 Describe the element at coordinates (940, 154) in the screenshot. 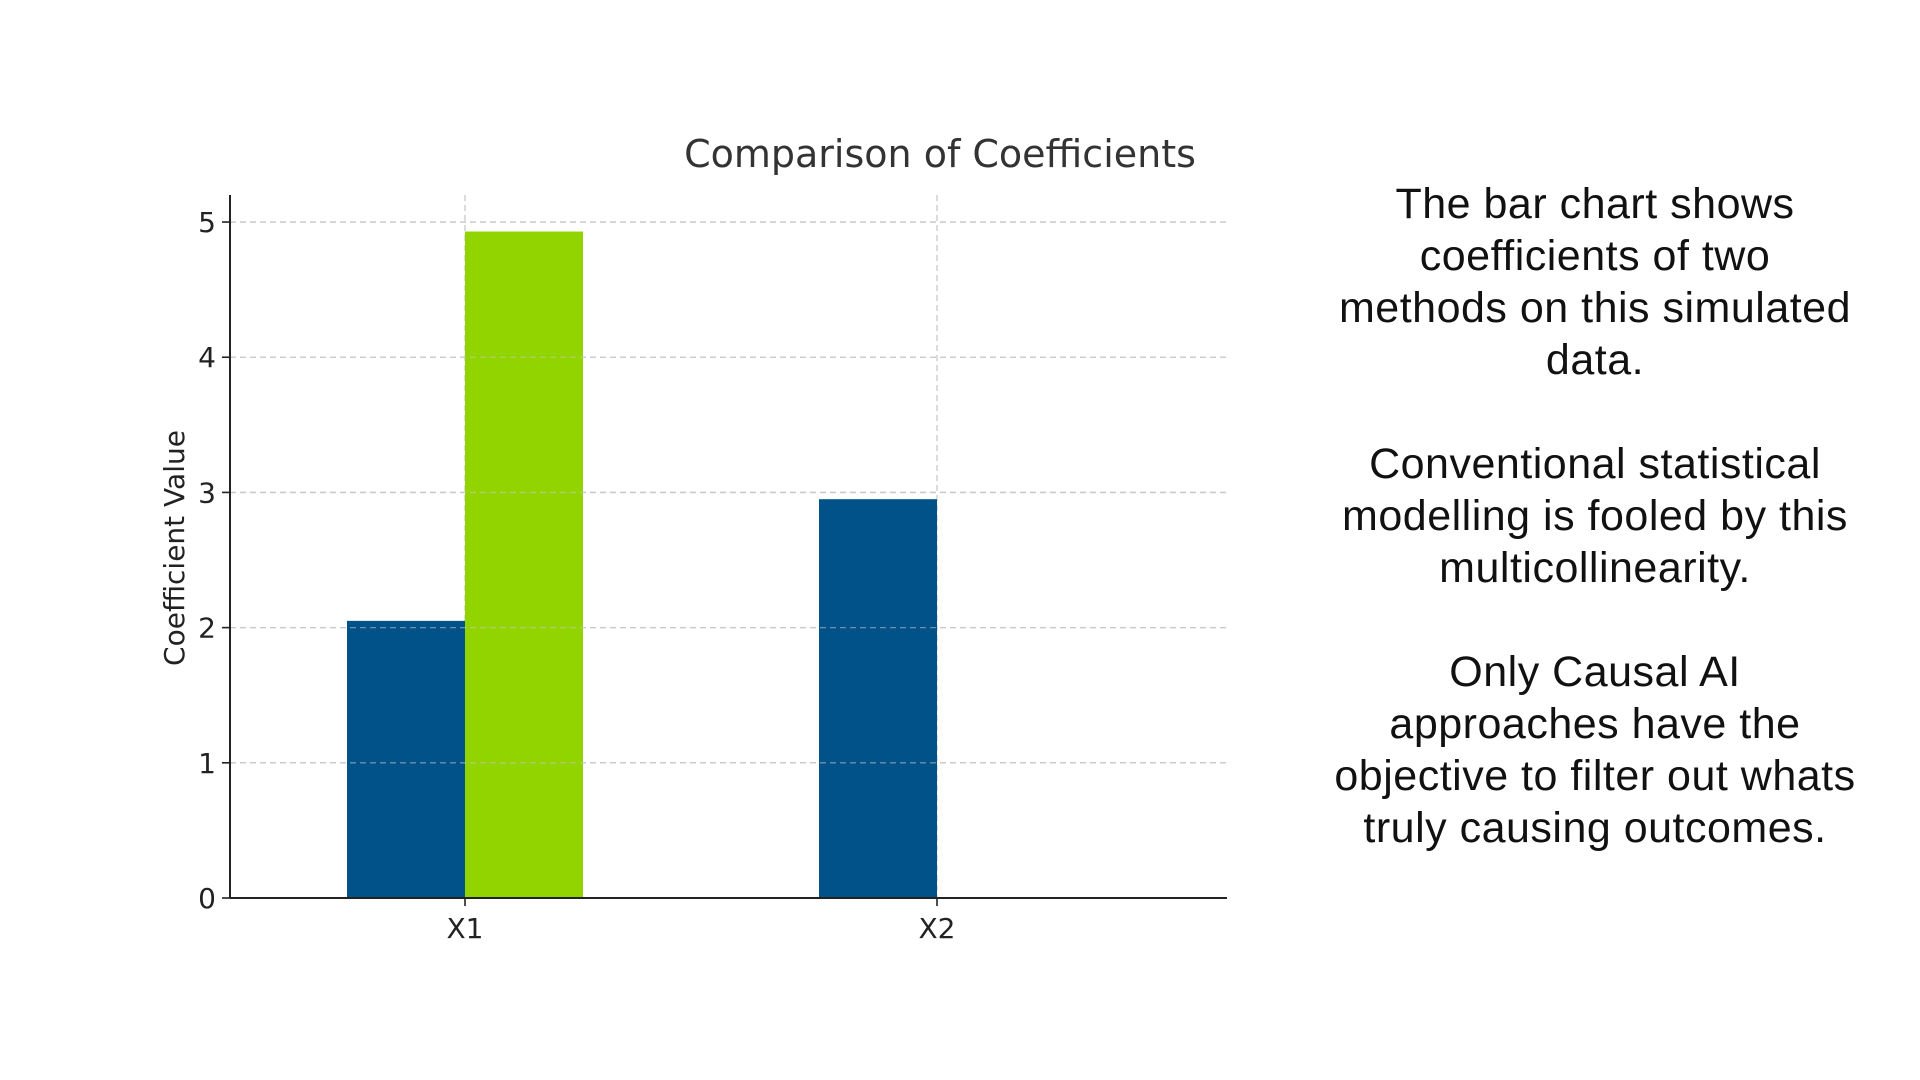

I see `chart-title: Comparison of Coefficients` at that location.